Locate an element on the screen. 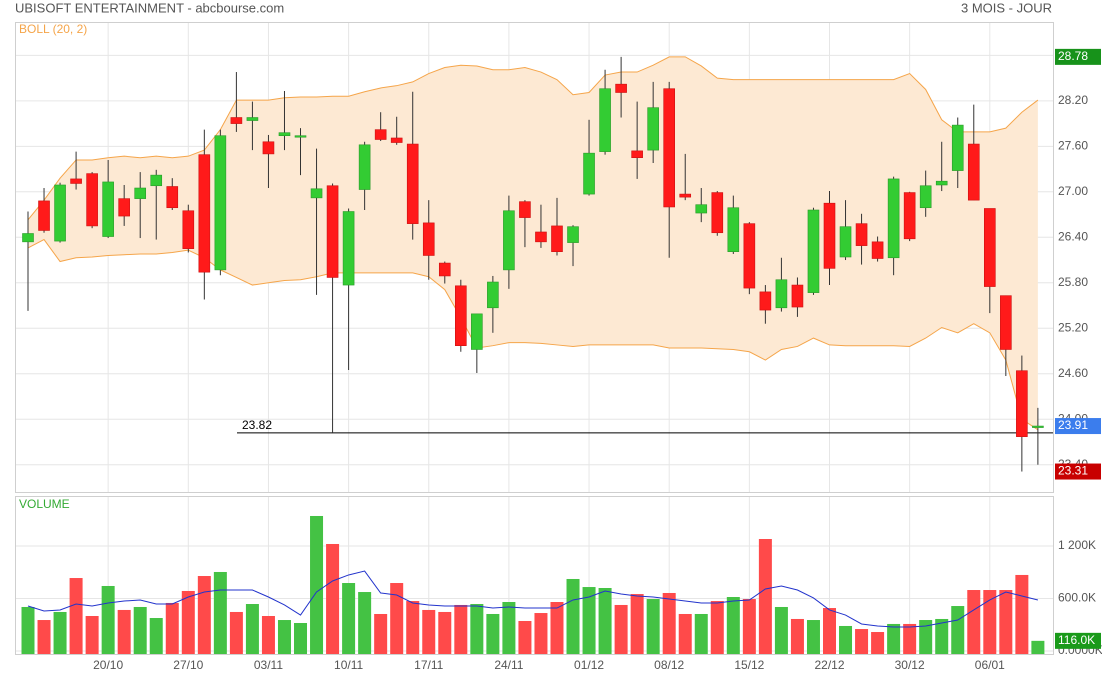 Image resolution: width=1102 pixels, height=677 pixels. x-tick-label: 22/12 is located at coordinates (829, 665).